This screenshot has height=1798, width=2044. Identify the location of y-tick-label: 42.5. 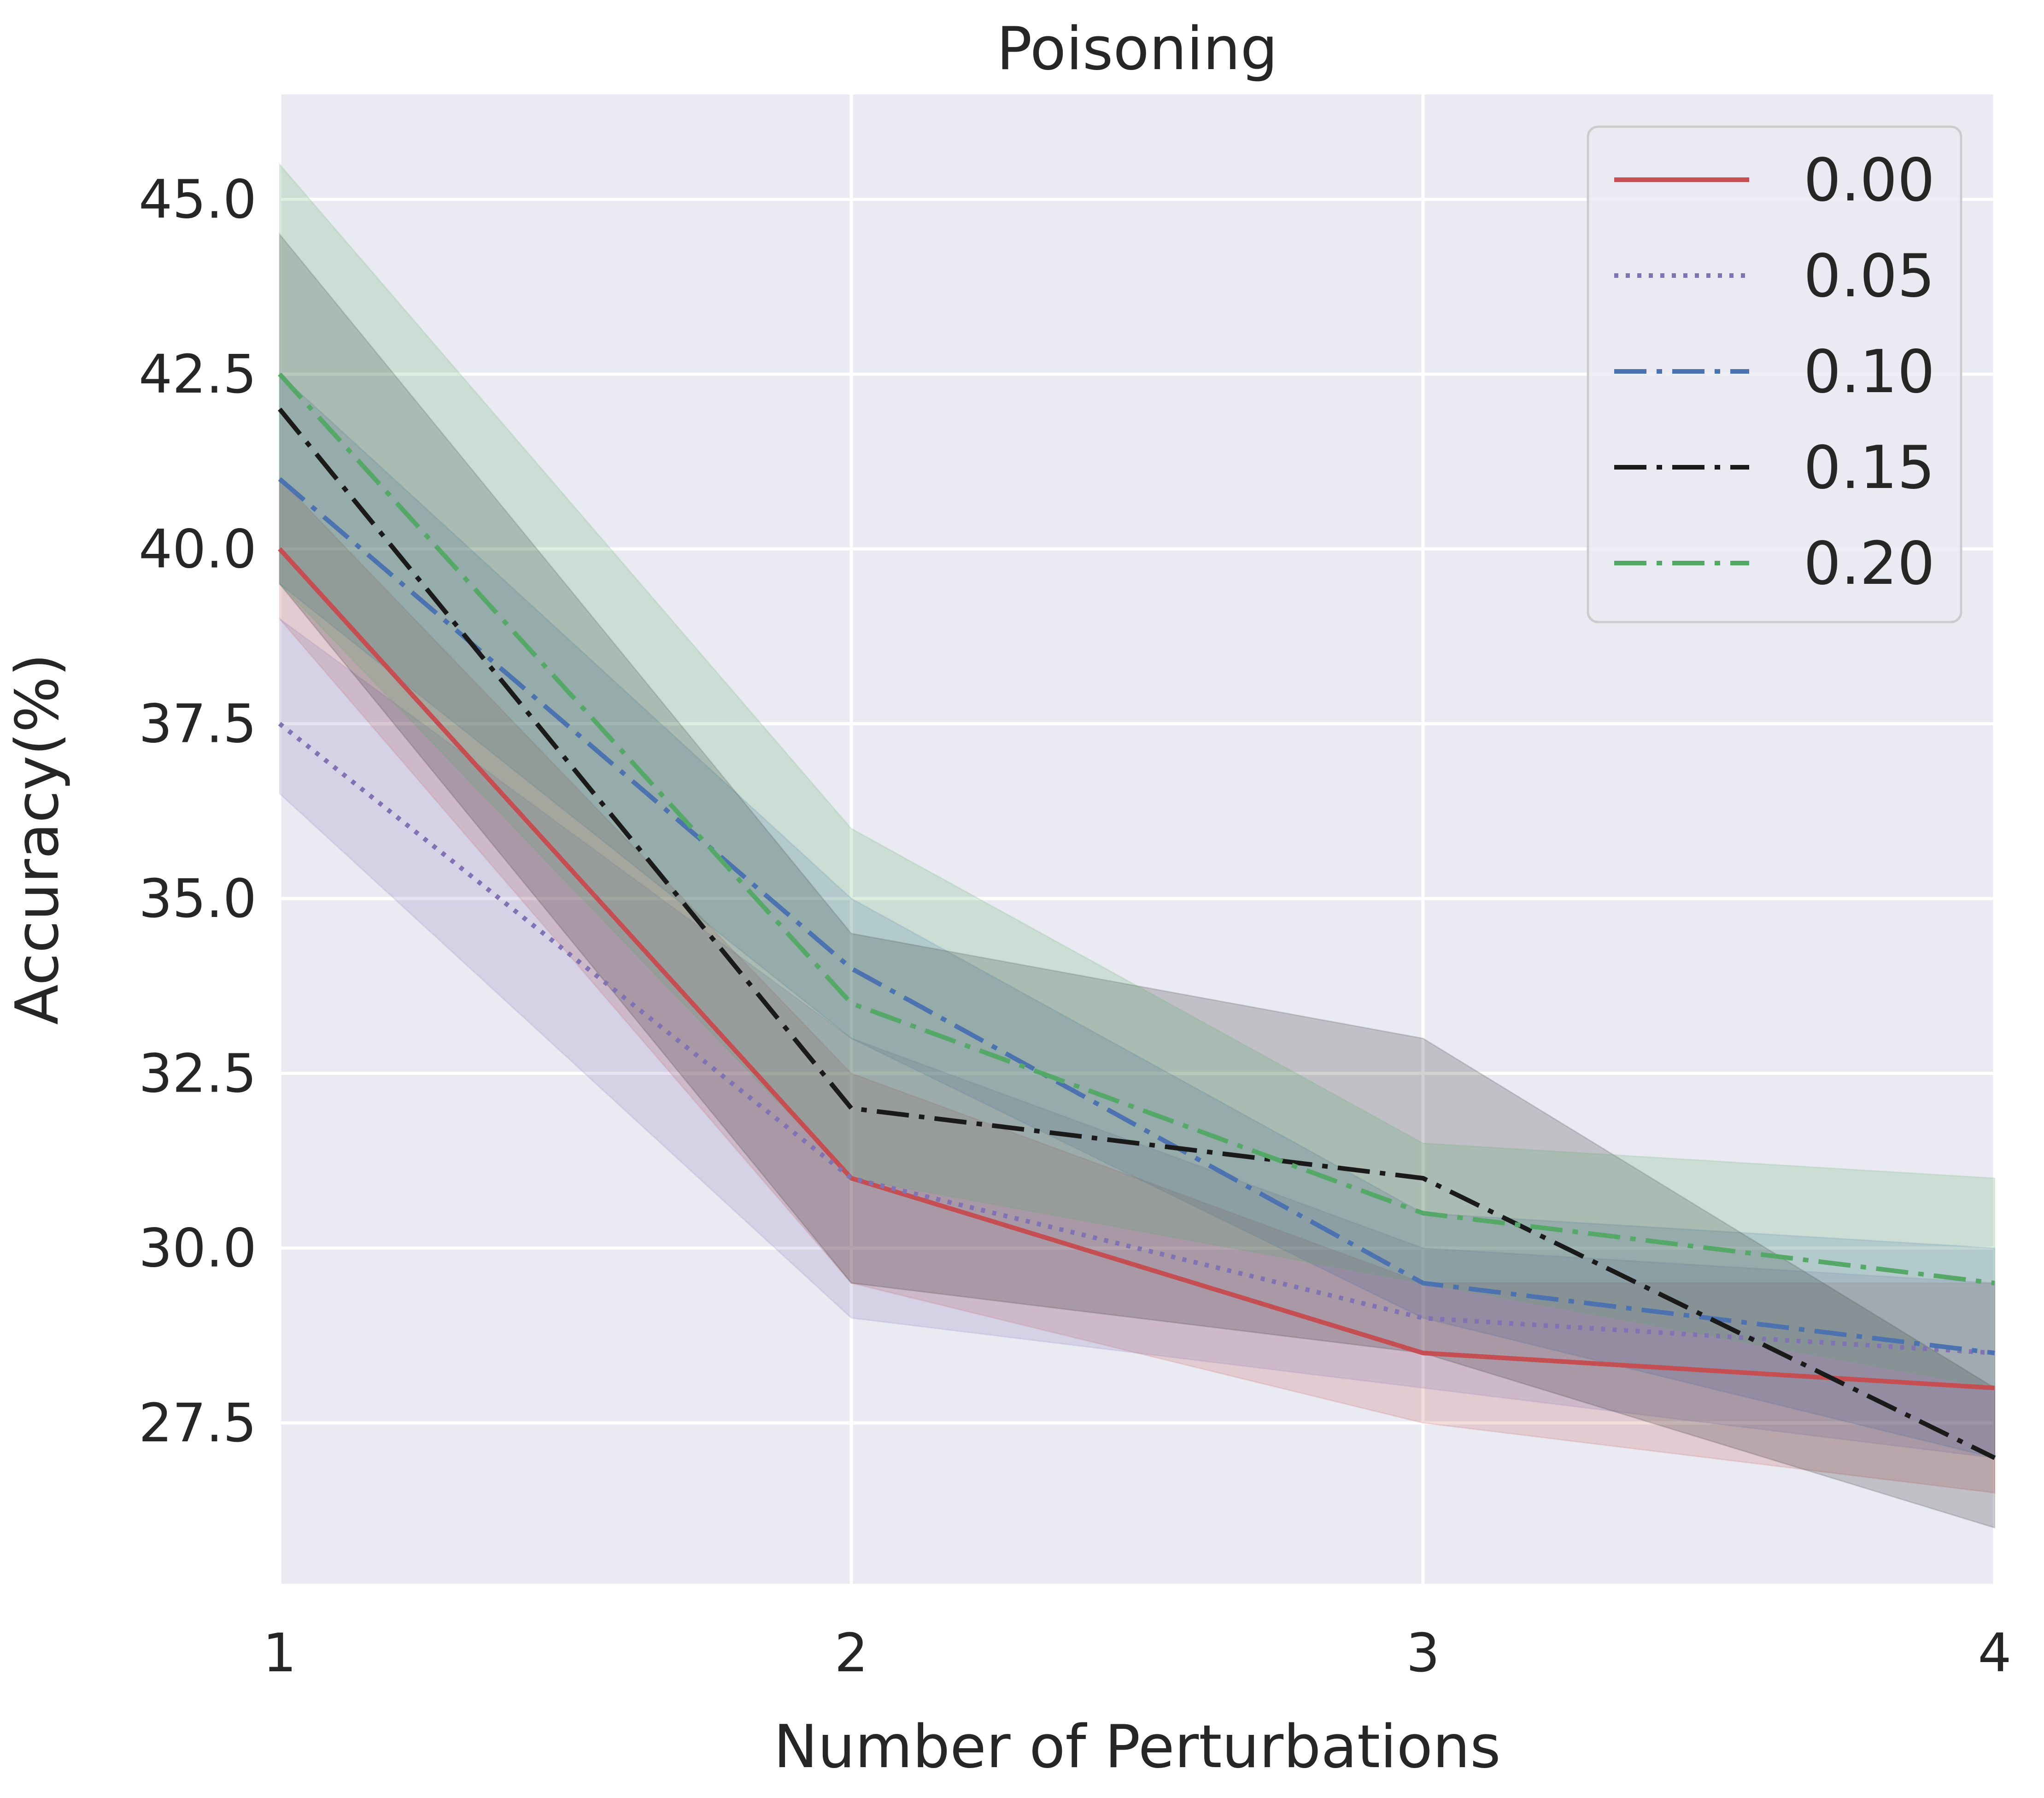
(198, 374).